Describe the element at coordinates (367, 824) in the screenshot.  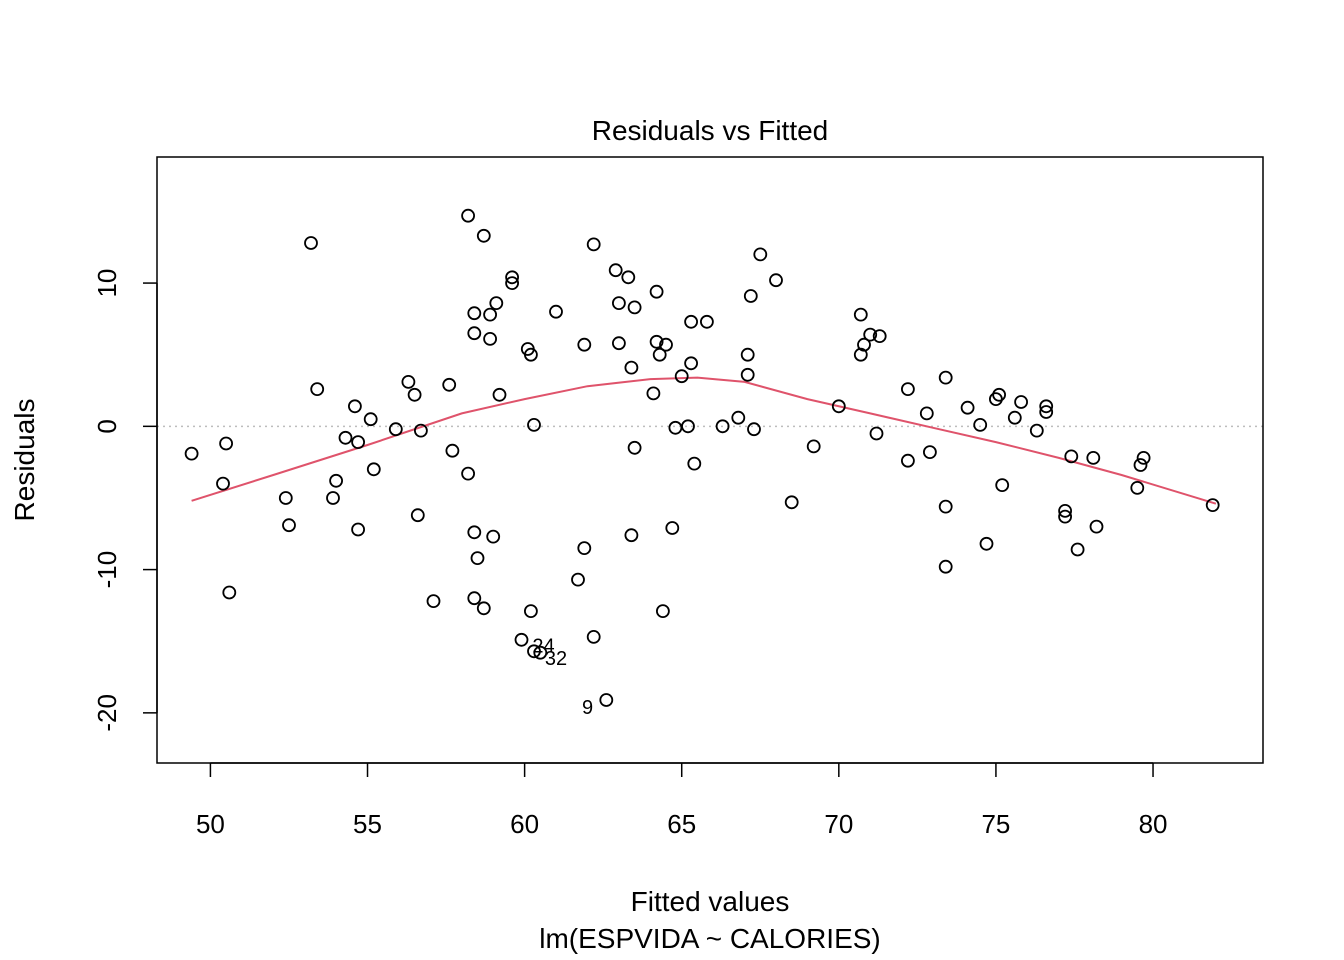
I see `x-tick-label: 55` at that location.